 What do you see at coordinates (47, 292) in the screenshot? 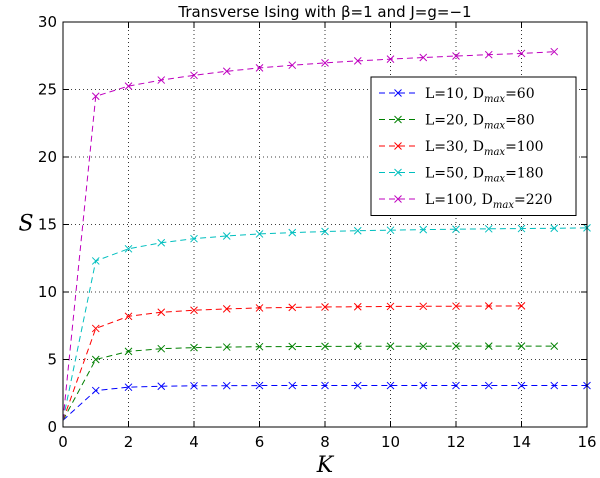
I see `y-tick-label: 10` at bounding box center [47, 292].